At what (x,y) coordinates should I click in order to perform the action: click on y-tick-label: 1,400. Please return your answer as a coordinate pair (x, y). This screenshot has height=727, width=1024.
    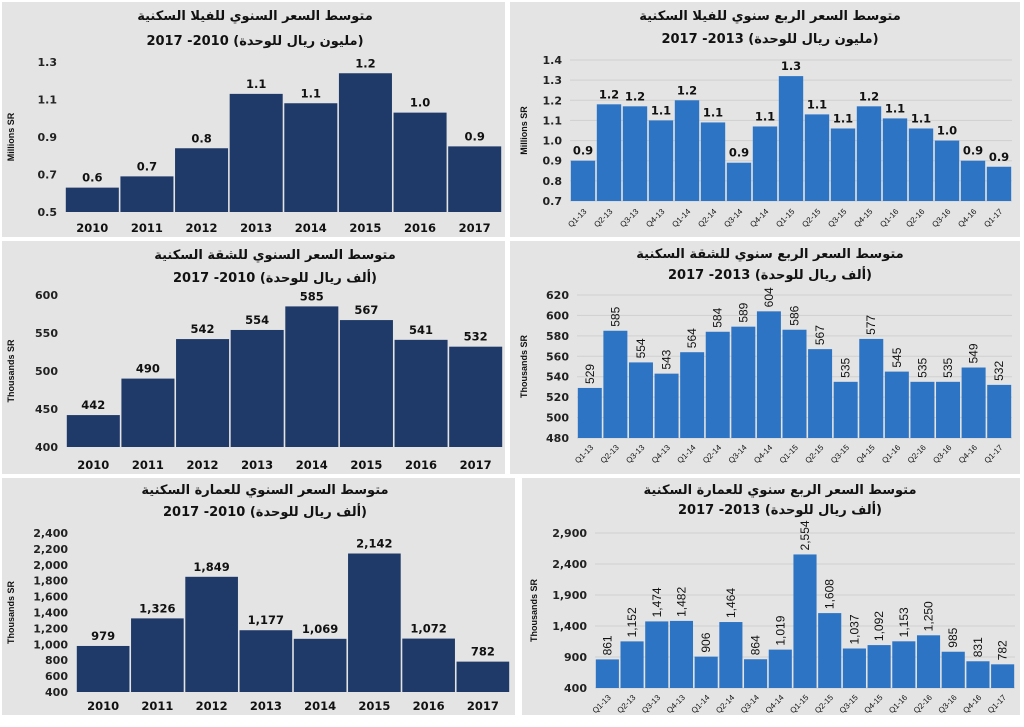
    Looking at the image, I should click on (569, 626).